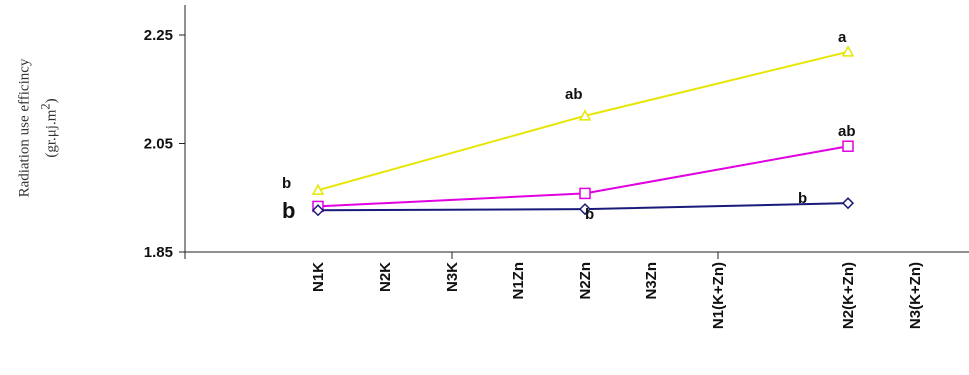 The height and width of the screenshot is (375, 969). Describe the element at coordinates (288, 210) in the screenshot. I see `label-navy-0: b` at that location.